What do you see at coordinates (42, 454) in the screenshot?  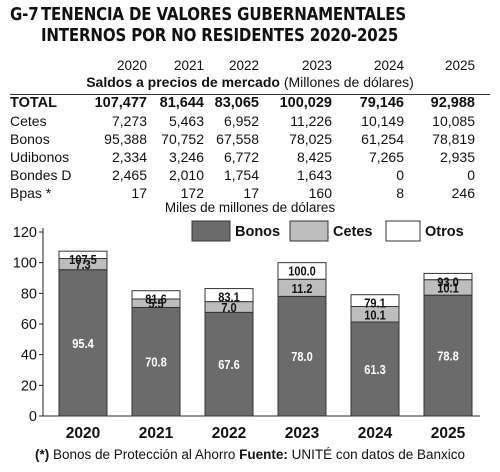 I see `footnote-marker: (*)` at bounding box center [42, 454].